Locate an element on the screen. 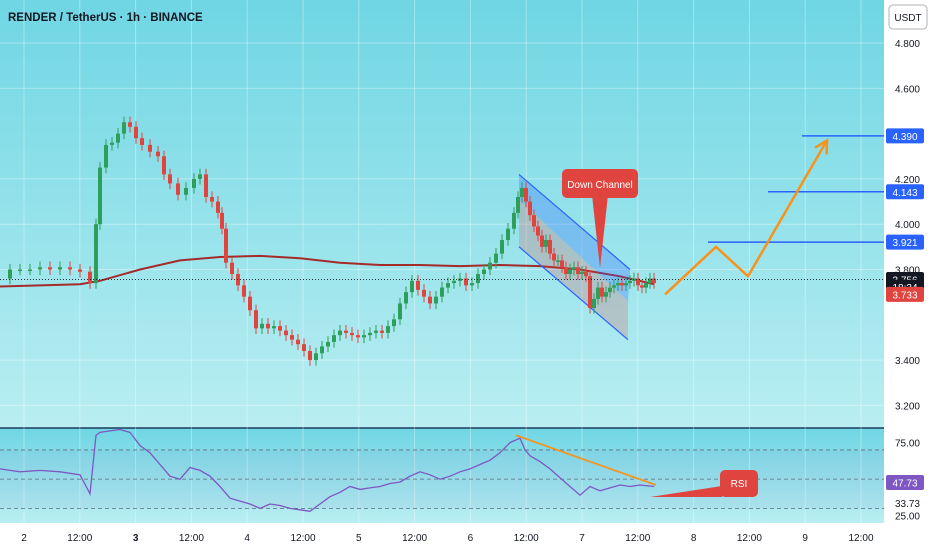 The image size is (932, 550). ma-line is located at coordinates (327, 271).